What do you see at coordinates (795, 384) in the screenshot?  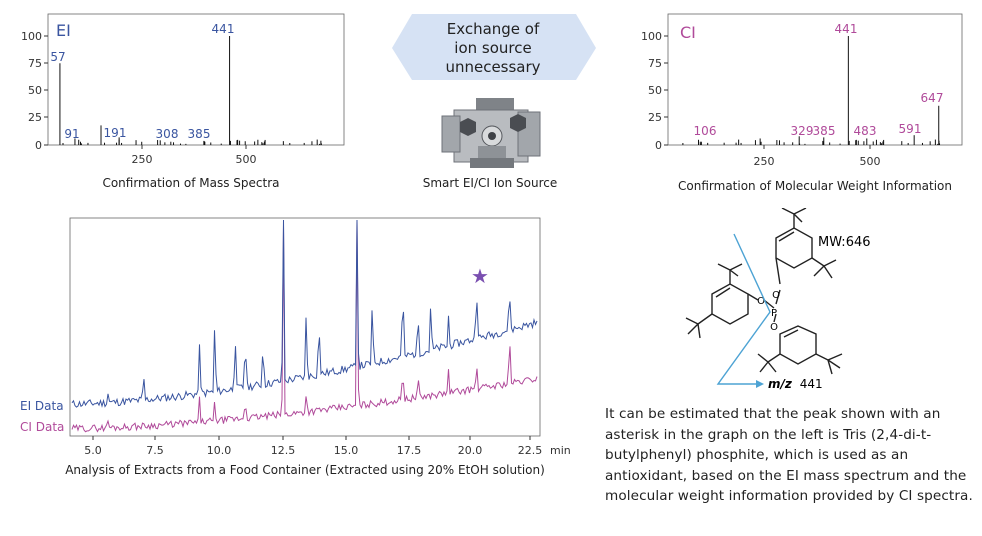 I see `mz-label: m/z 441` at bounding box center [795, 384].